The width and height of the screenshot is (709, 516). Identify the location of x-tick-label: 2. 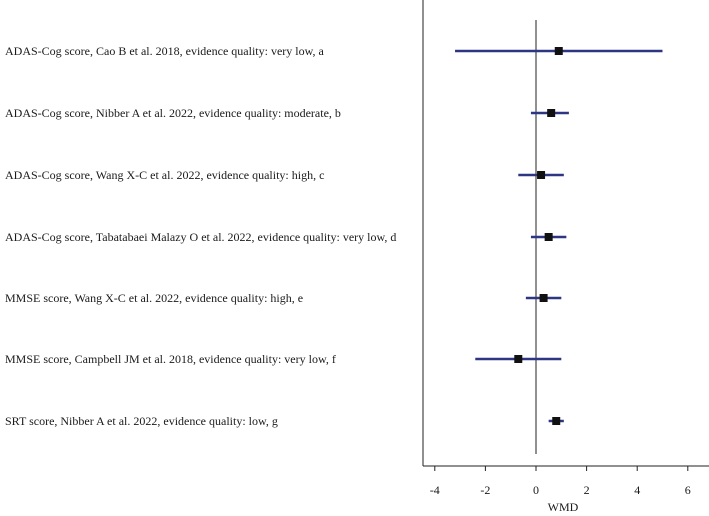
(587, 490).